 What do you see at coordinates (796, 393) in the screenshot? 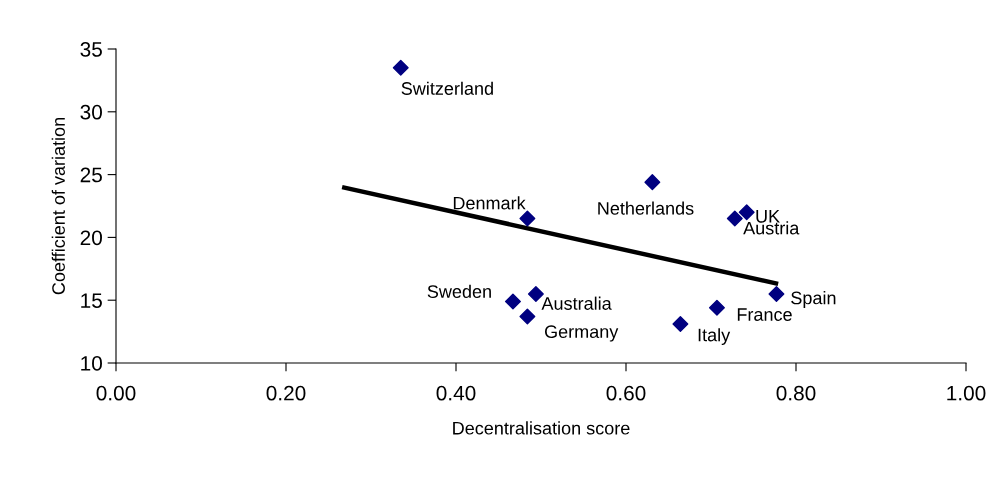
I see `x-tick-label: 0.80` at bounding box center [796, 393].